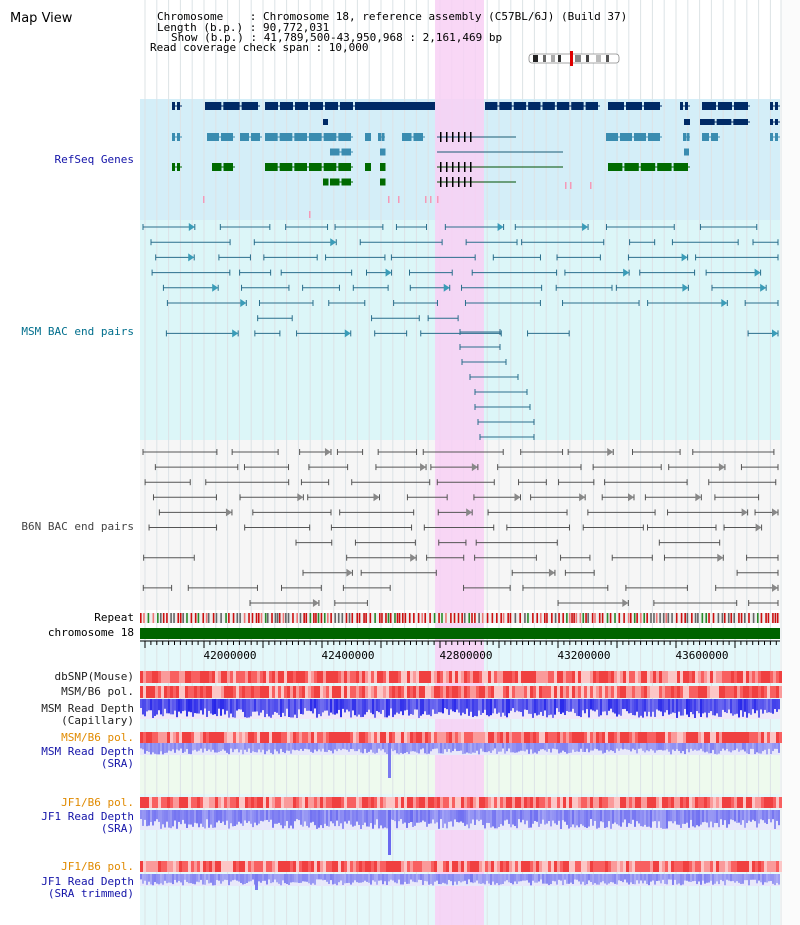  What do you see at coordinates (460, 618) in the screenshot?
I see `repeat-track` at bounding box center [460, 618].